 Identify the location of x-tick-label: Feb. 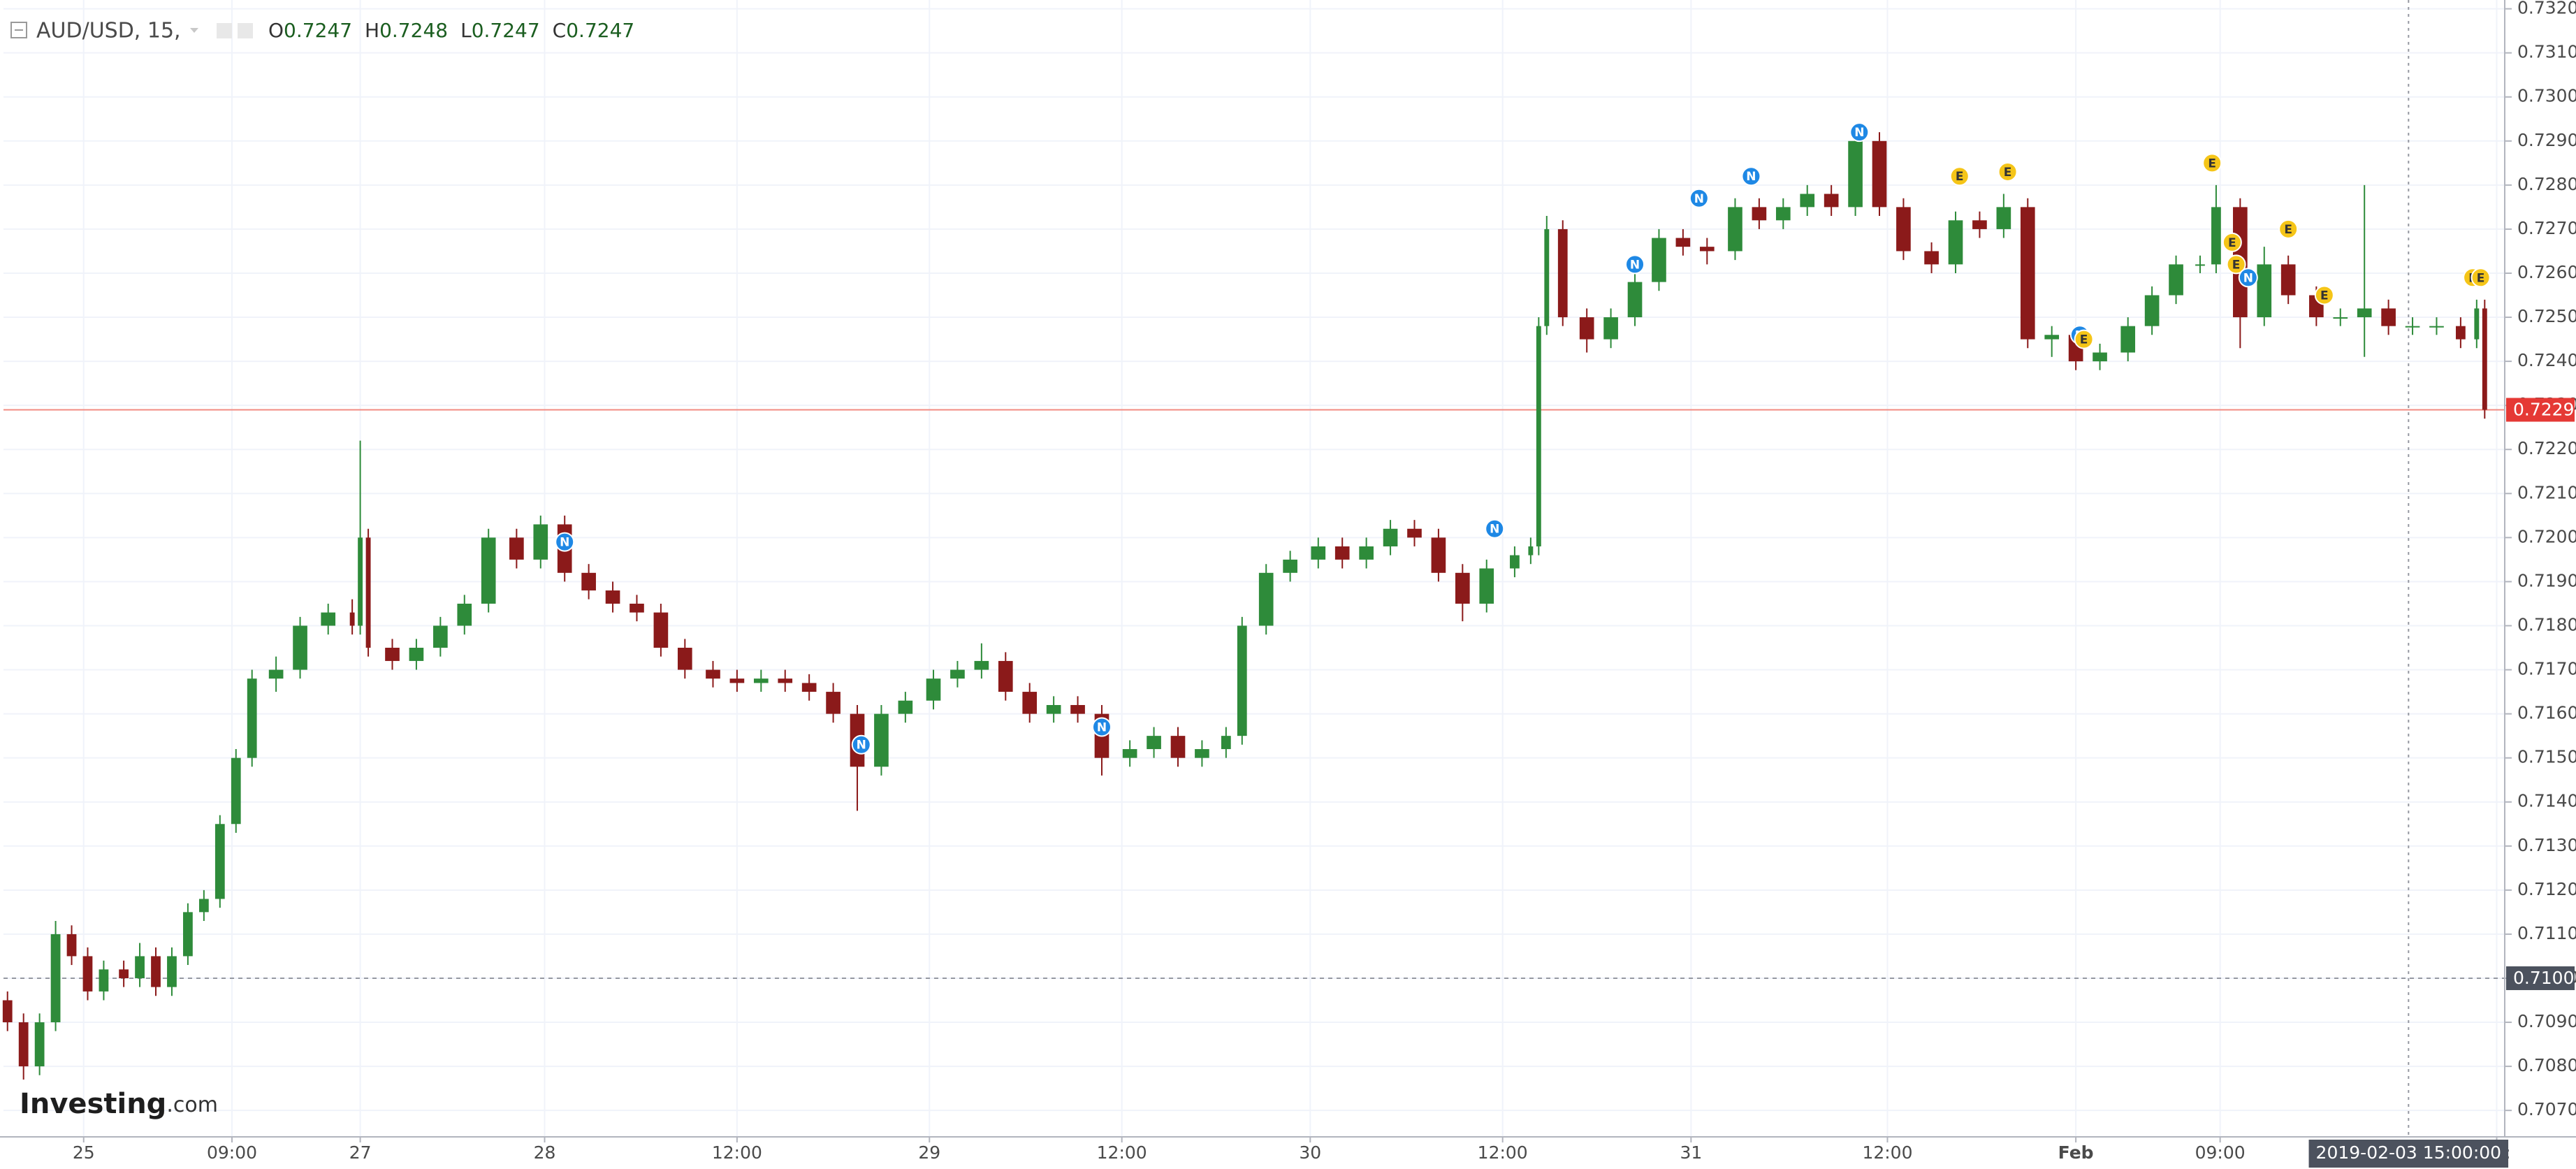
(2076, 1152).